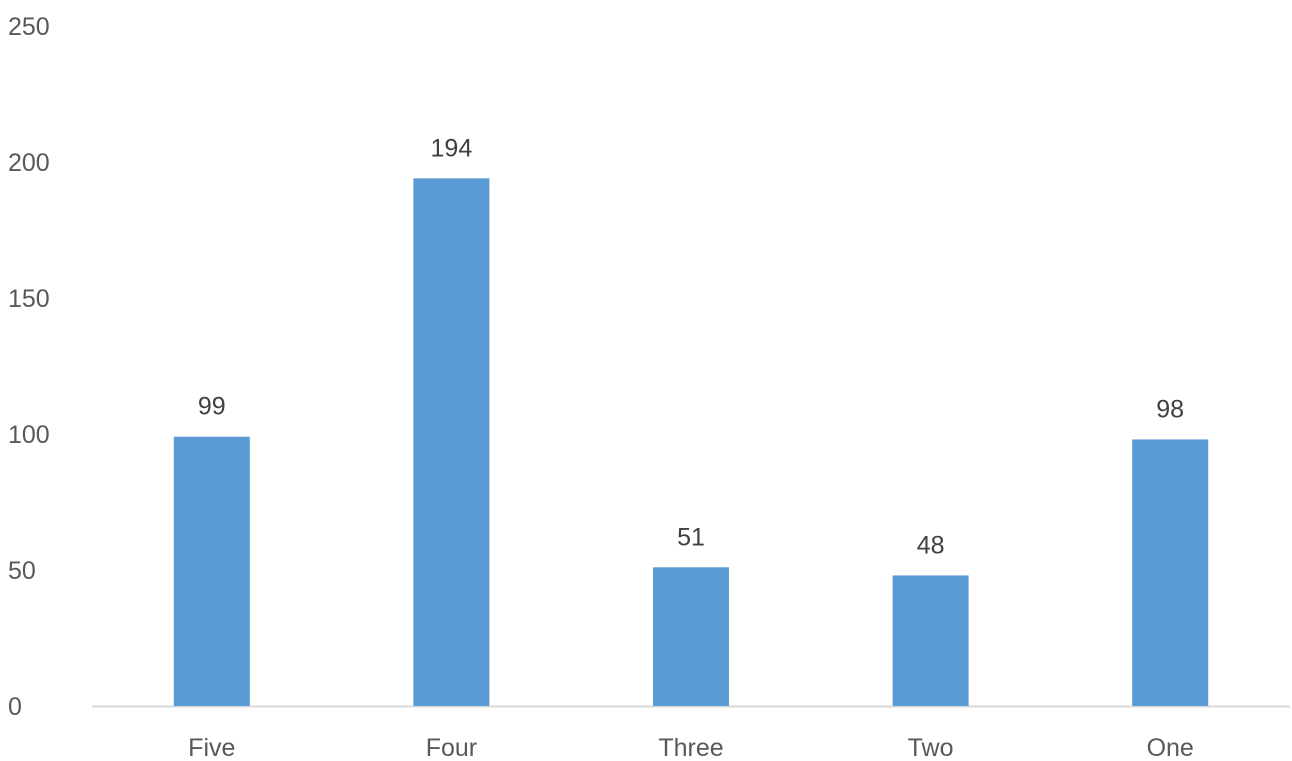 Image resolution: width=1292 pixels, height=761 pixels. Describe the element at coordinates (212, 407) in the screenshot. I see `data-label: 99` at that location.